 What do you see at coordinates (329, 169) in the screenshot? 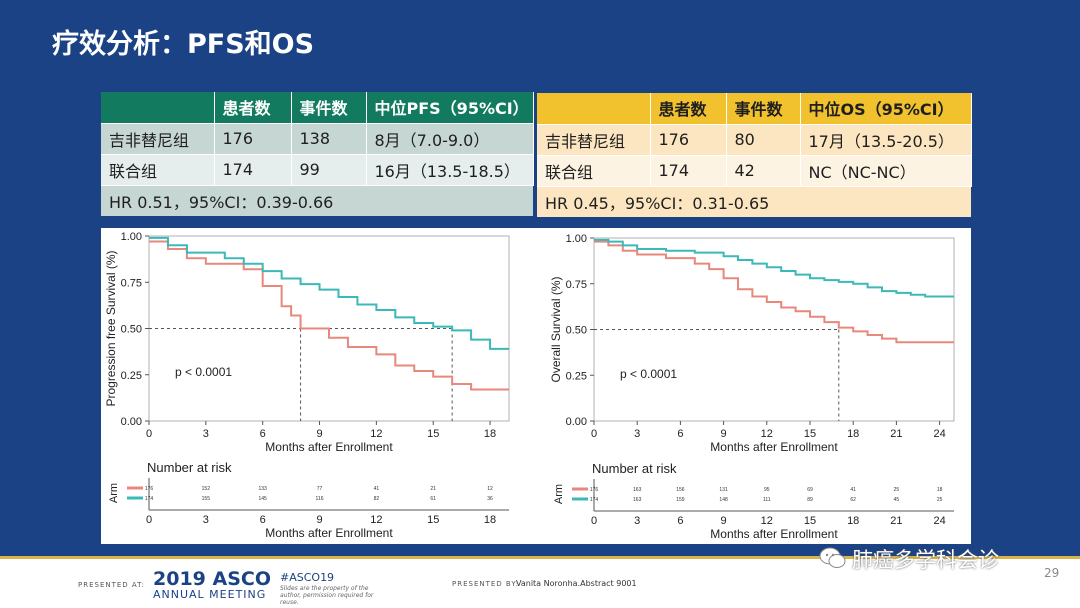
I see `pfs-cell: 99` at bounding box center [329, 169].